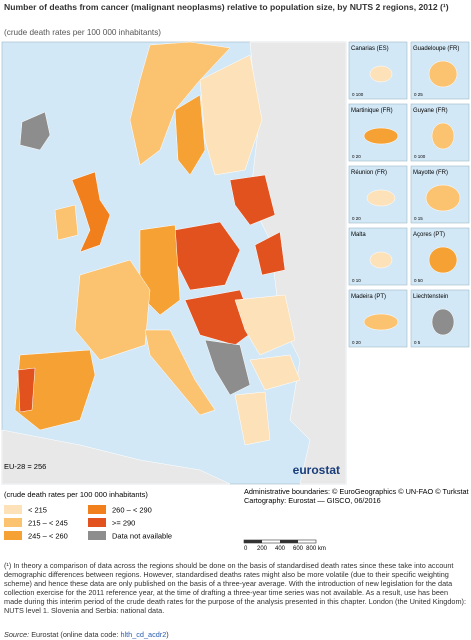 The width and height of the screenshot is (471, 640). What do you see at coordinates (418, 280) in the screenshot?
I see `inset-scale: 0 50` at bounding box center [418, 280].